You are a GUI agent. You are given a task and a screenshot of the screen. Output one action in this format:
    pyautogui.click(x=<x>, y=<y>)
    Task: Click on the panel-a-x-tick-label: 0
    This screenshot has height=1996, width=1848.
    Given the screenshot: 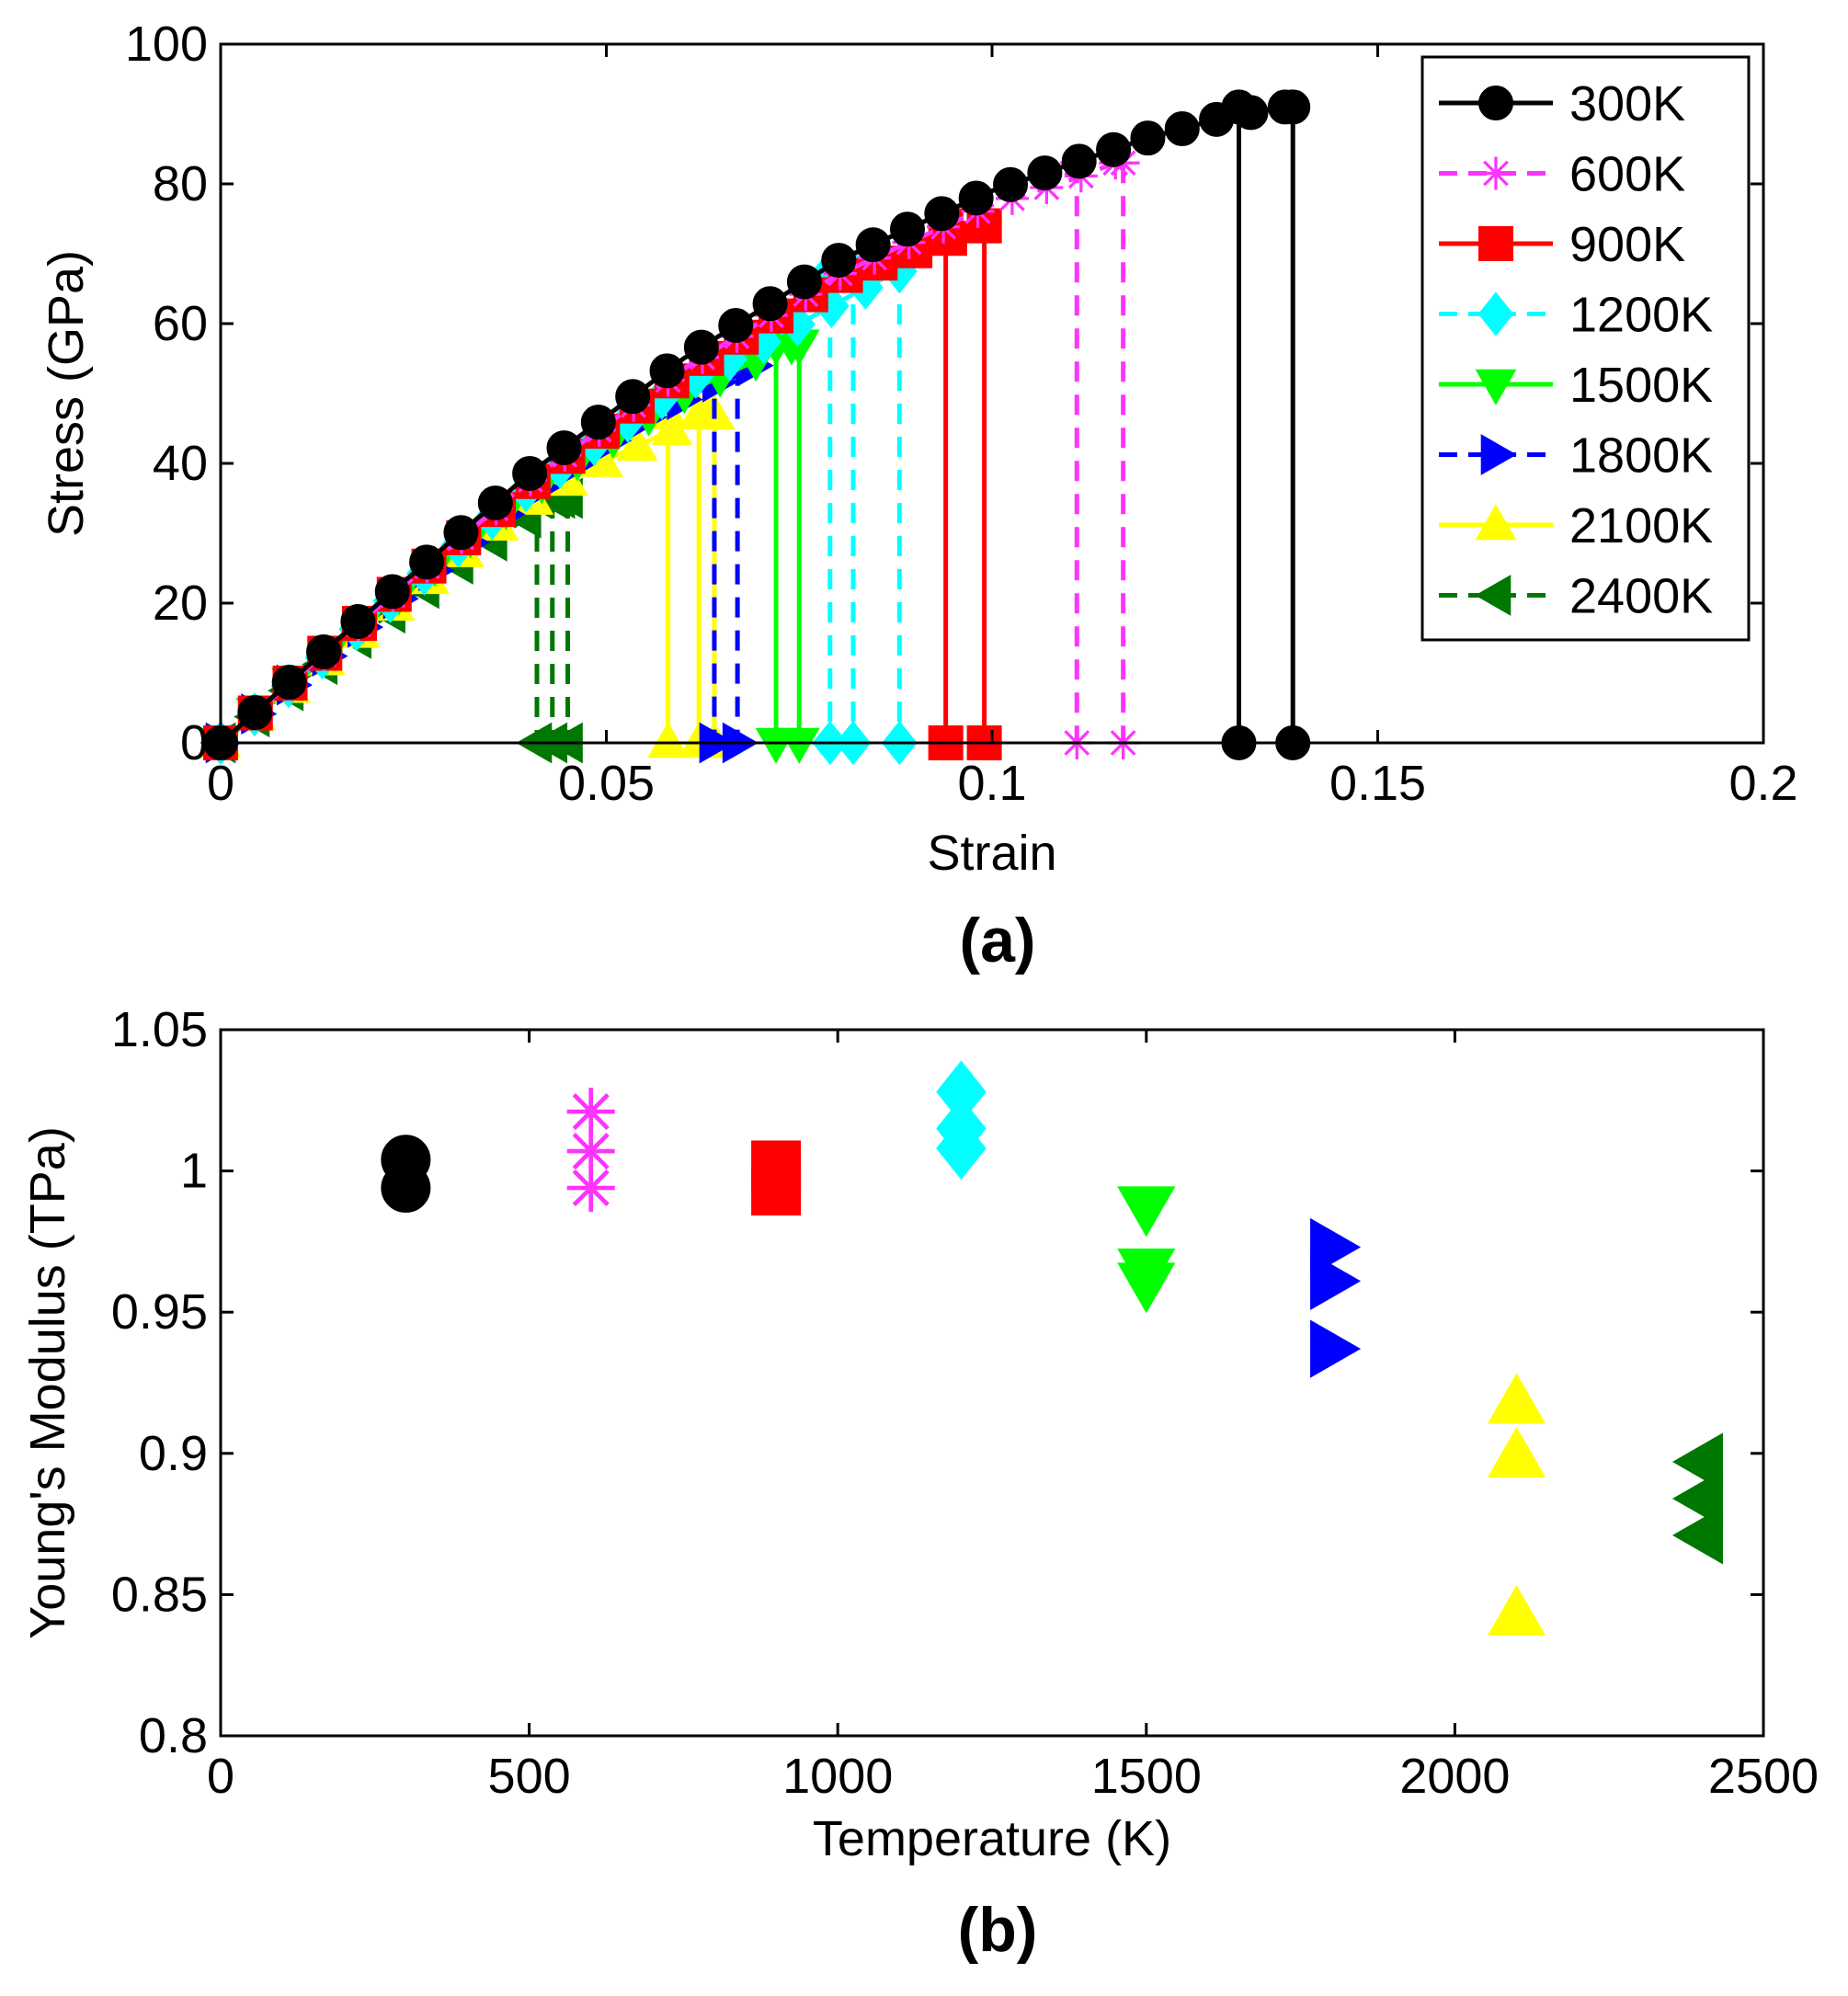 What is the action you would take?
    pyautogui.click(x=220, y=783)
    